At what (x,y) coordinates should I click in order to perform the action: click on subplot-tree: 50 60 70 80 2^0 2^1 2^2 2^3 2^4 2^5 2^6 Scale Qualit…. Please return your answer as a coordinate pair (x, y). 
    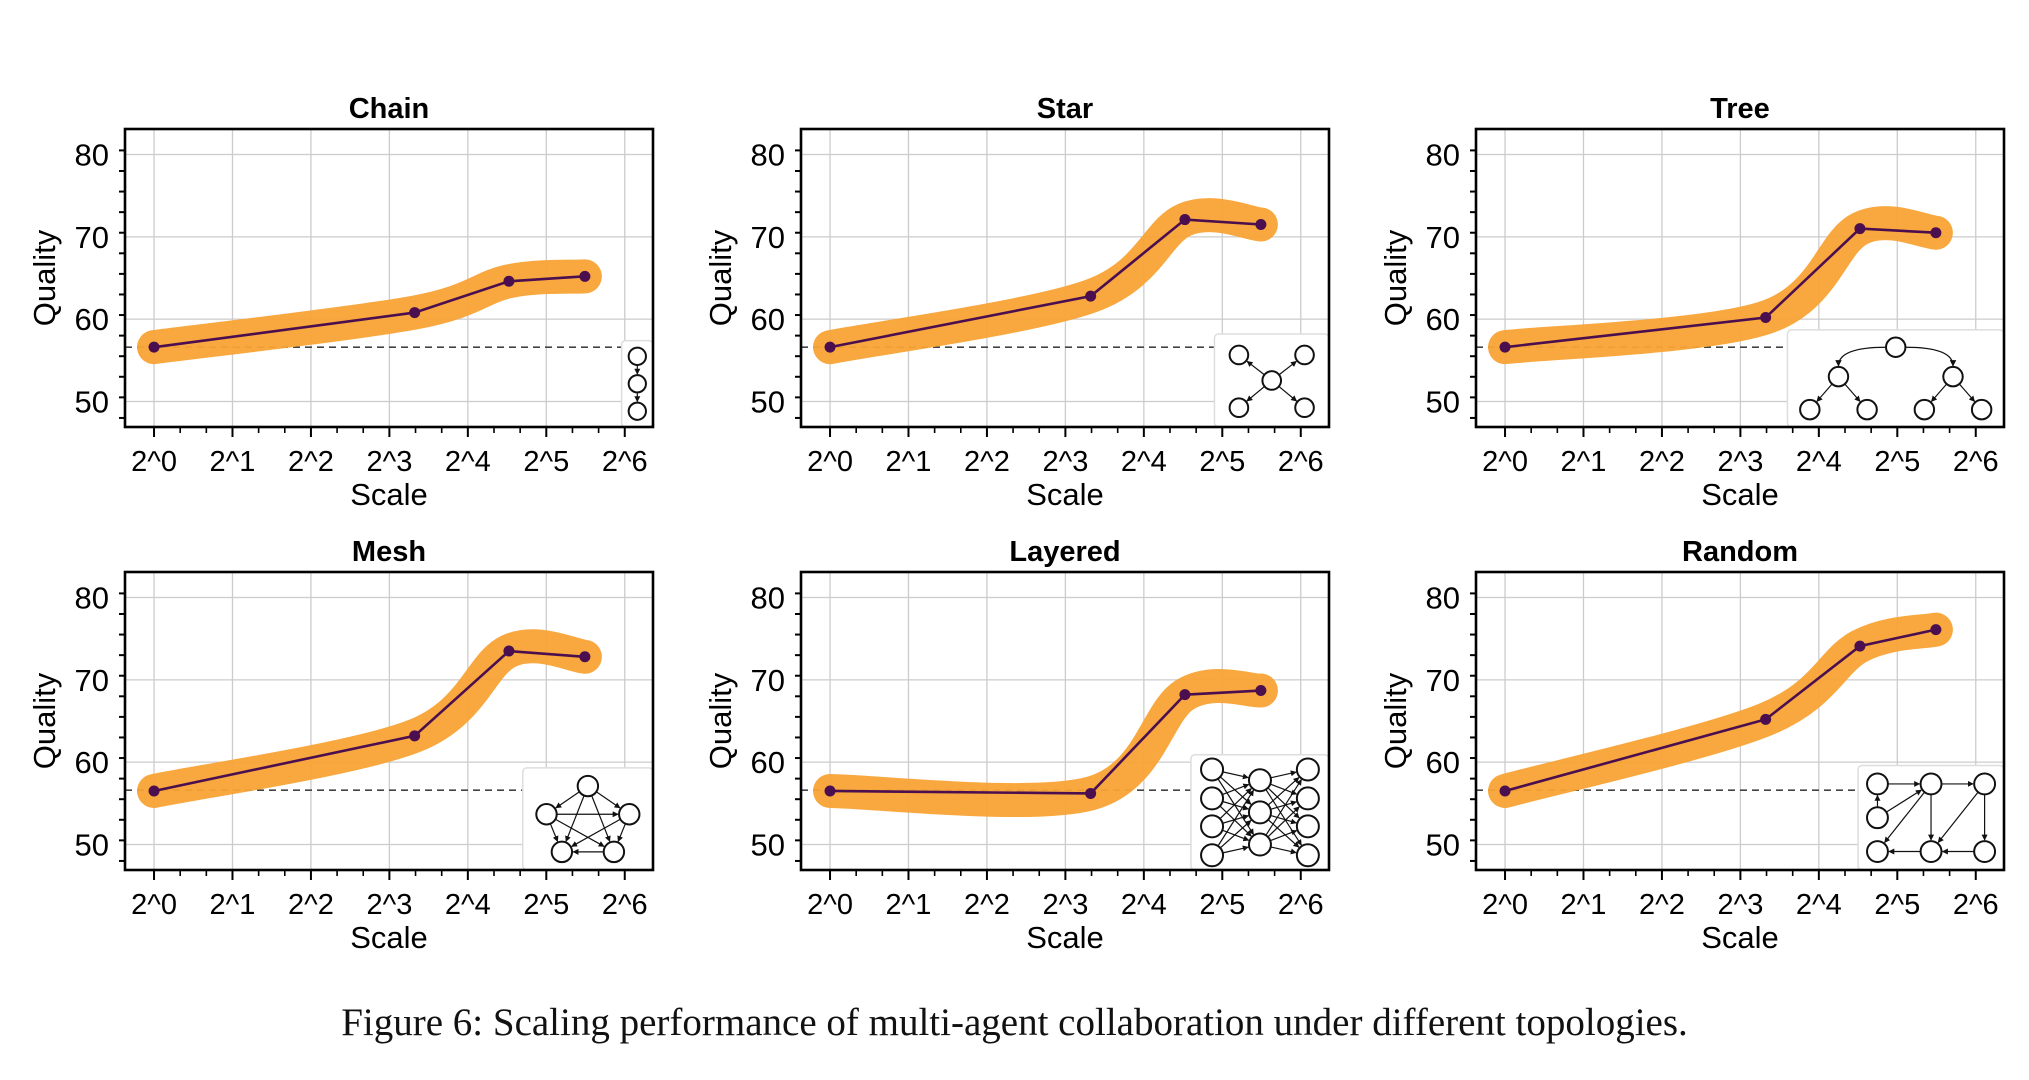
    Looking at the image, I should click on (1692, 302).